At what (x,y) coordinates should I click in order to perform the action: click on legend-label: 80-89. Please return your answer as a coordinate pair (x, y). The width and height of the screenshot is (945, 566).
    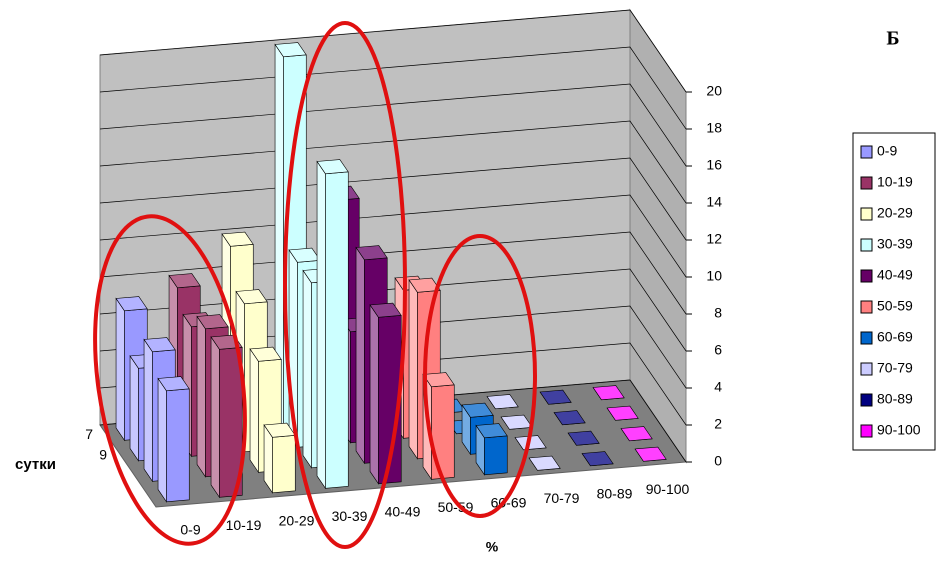
    Looking at the image, I should click on (895, 399).